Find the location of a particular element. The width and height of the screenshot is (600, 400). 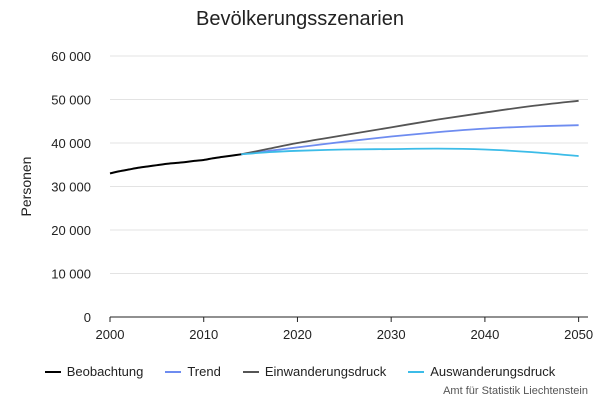

series-line-auswanderungsdruck is located at coordinates (410, 152).